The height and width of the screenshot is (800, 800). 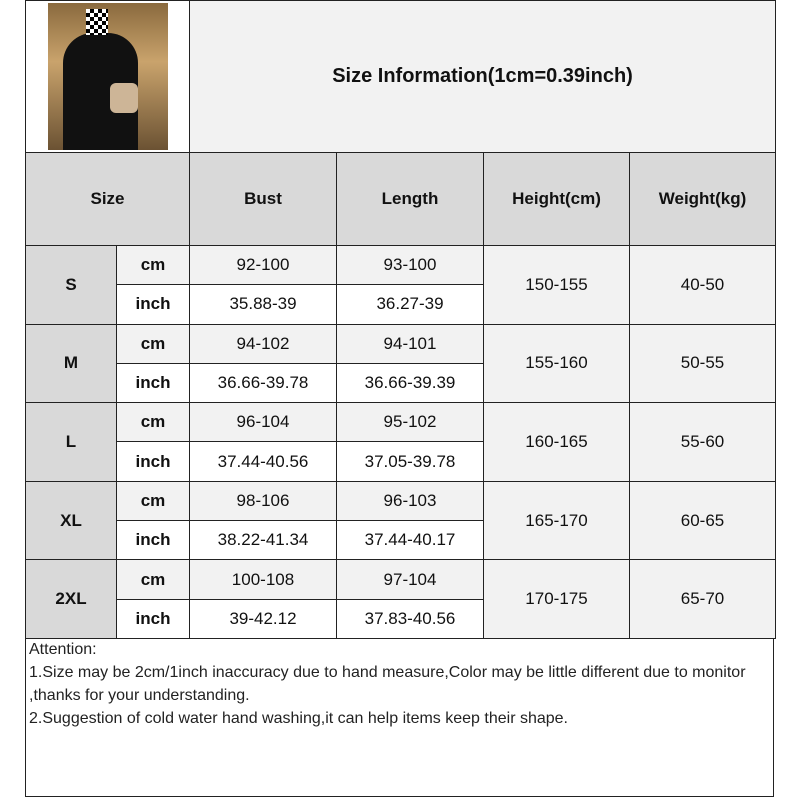 I want to click on bust-cm: 94-102, so click(x=263, y=343).